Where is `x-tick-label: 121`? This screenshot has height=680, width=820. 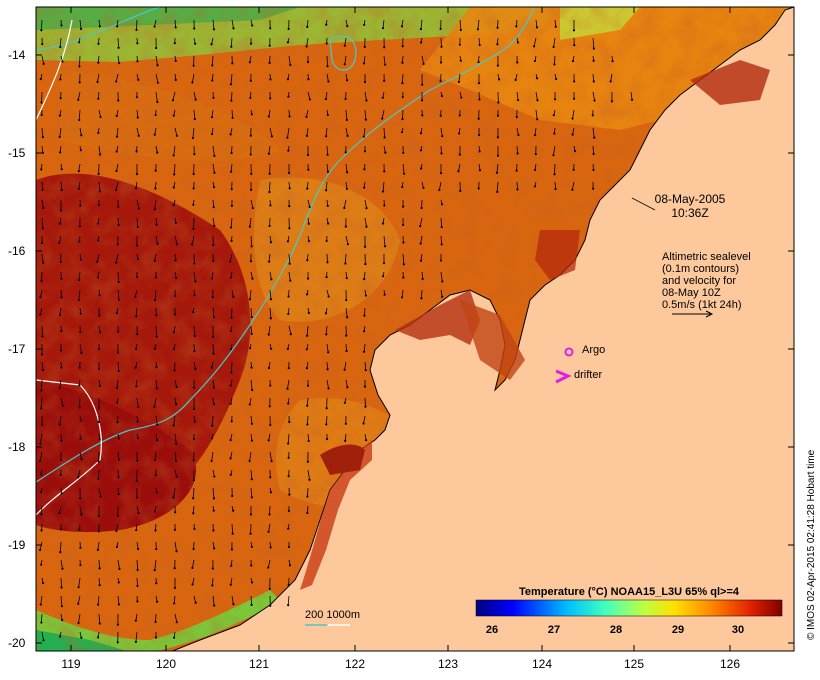 x-tick-label: 121 is located at coordinates (259, 664).